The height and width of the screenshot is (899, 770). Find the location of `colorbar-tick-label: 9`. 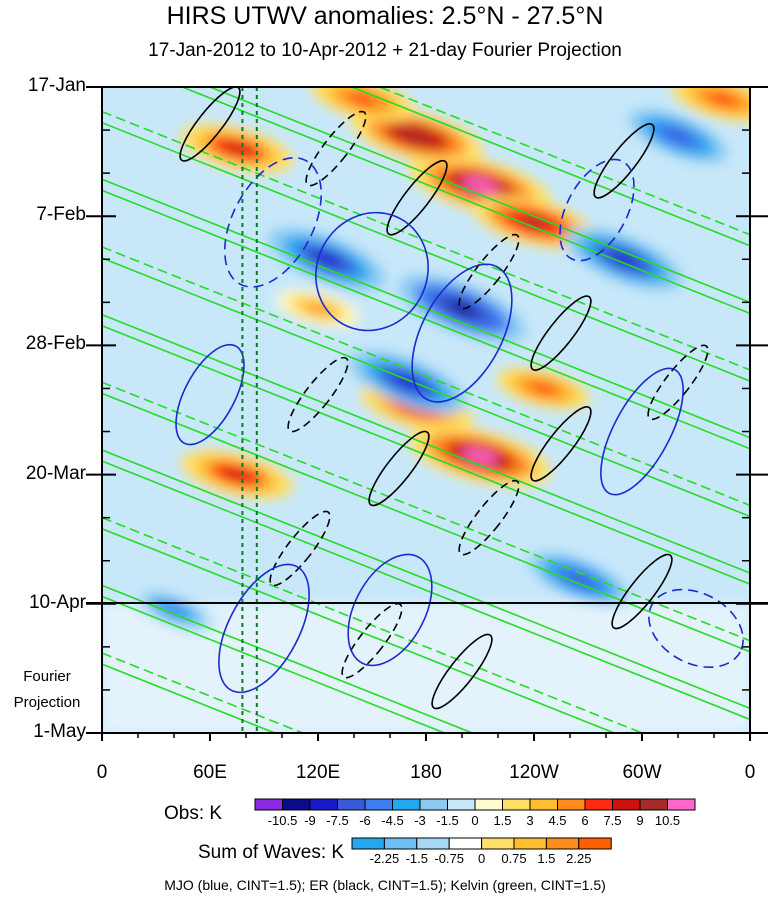

colorbar-tick-label: 9 is located at coordinates (640, 820).